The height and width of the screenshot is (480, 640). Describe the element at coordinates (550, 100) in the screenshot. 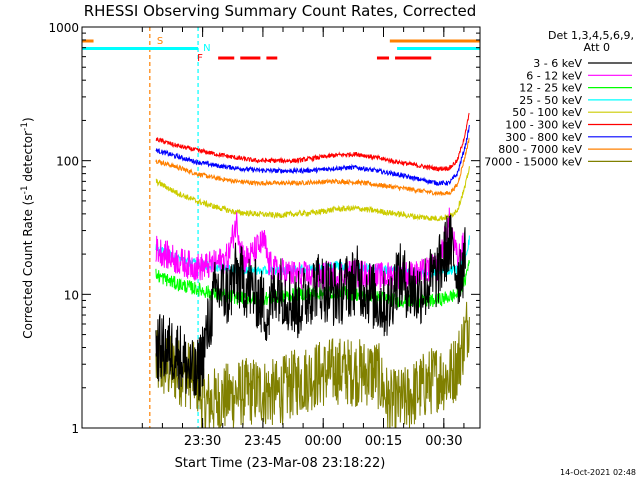

I see `legend-label-3: 25 - 50 keV` at that location.